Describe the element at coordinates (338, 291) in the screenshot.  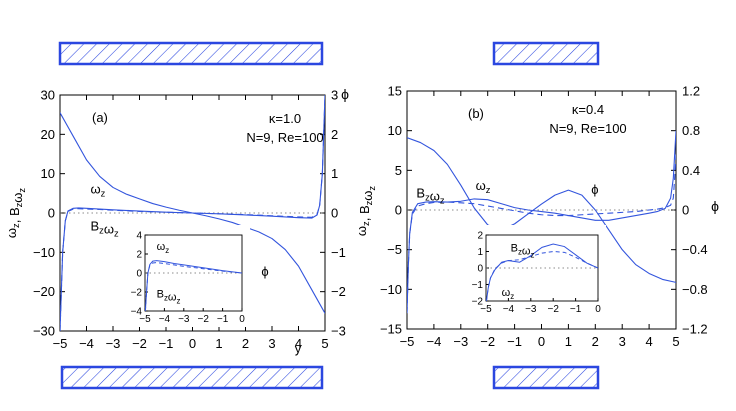
I see `y2-tick-label: −2` at that location.